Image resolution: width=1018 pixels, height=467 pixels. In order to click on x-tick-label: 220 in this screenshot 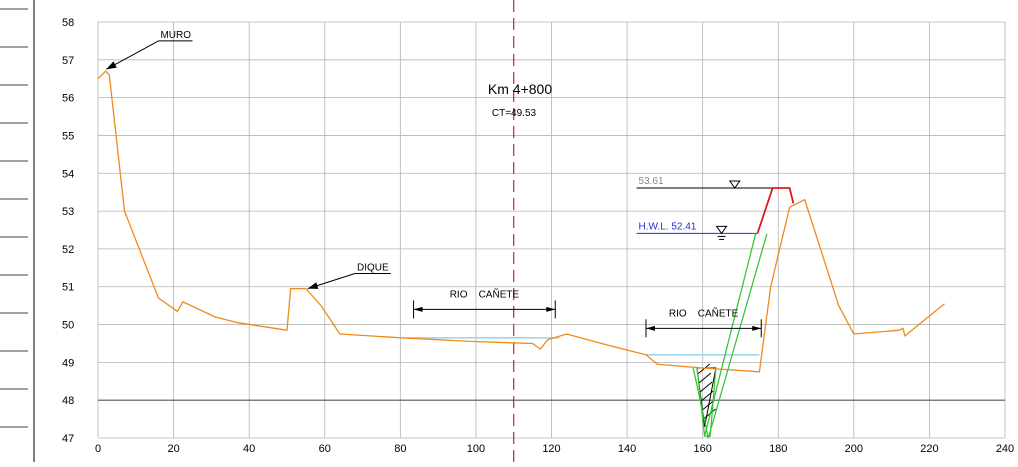, I will do `click(929, 449)`.